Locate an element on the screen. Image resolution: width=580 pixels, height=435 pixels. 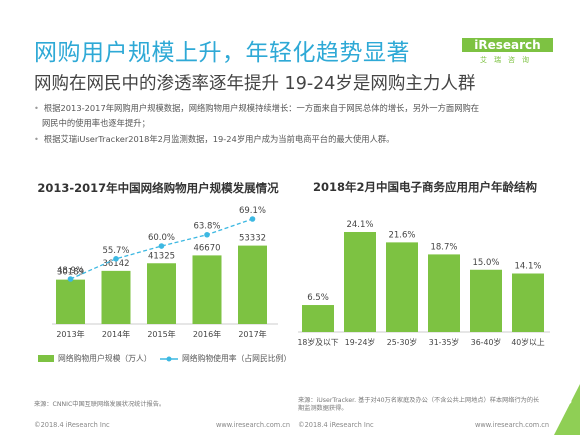
chart-2-x-tick: 18岁及以下 is located at coordinates (317, 342).